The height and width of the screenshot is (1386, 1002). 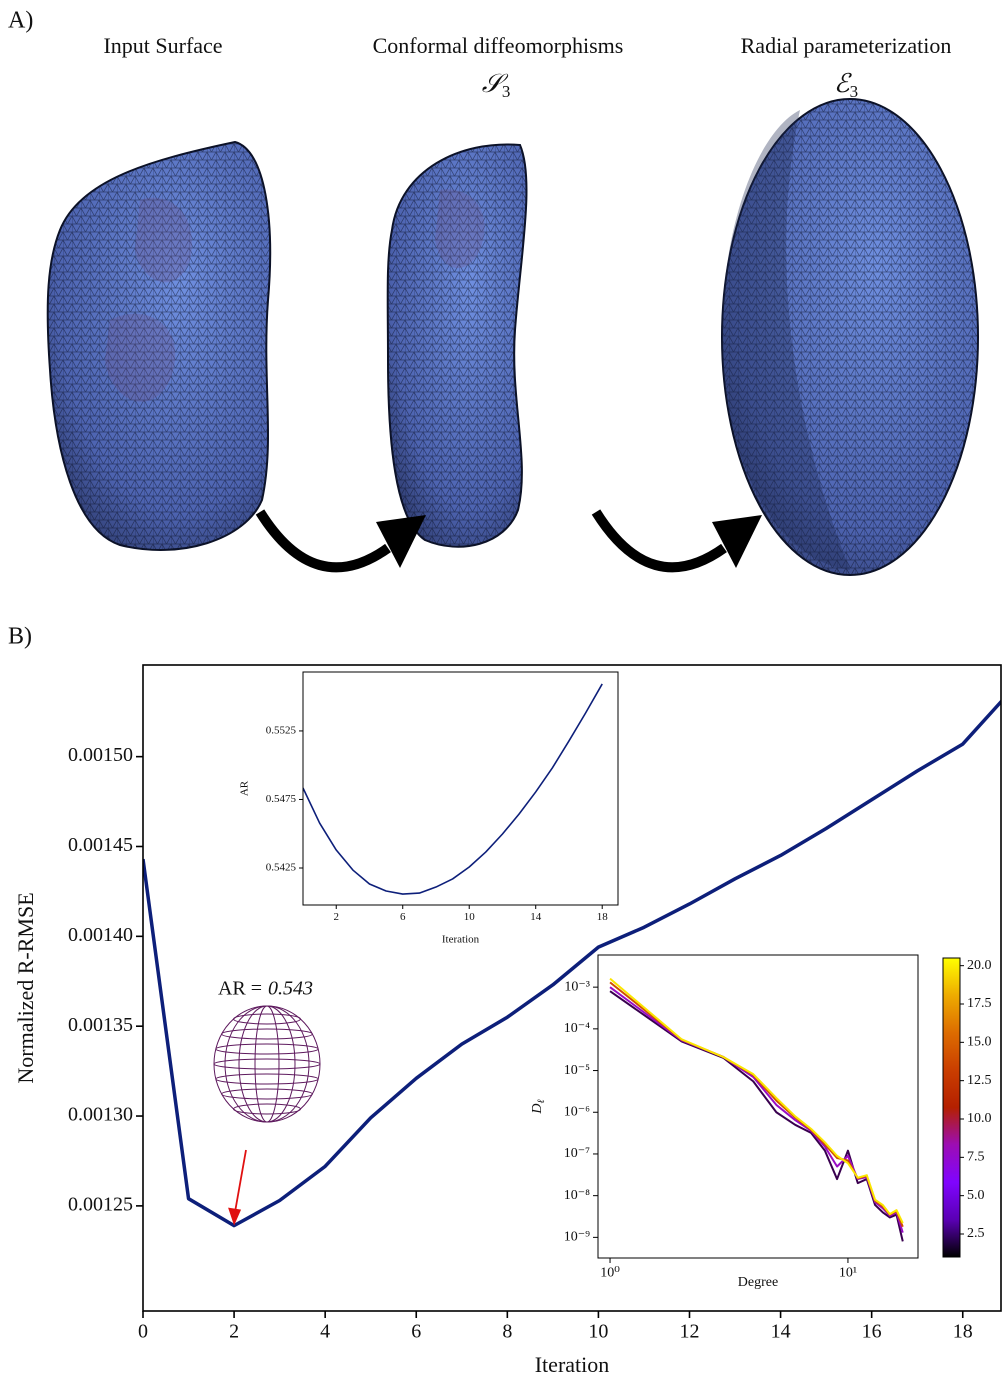 I want to click on y-tick-label: 10⁻⁷, so click(x=577, y=1153).